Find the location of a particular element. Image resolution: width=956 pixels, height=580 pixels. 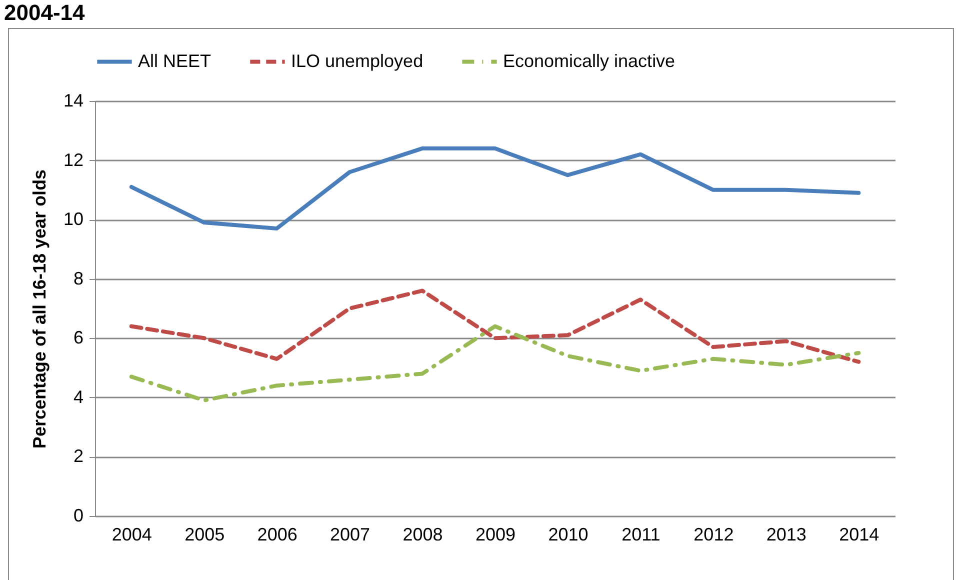

y-axis-title: Percentage of all 16-18 year olds is located at coordinates (39, 309).